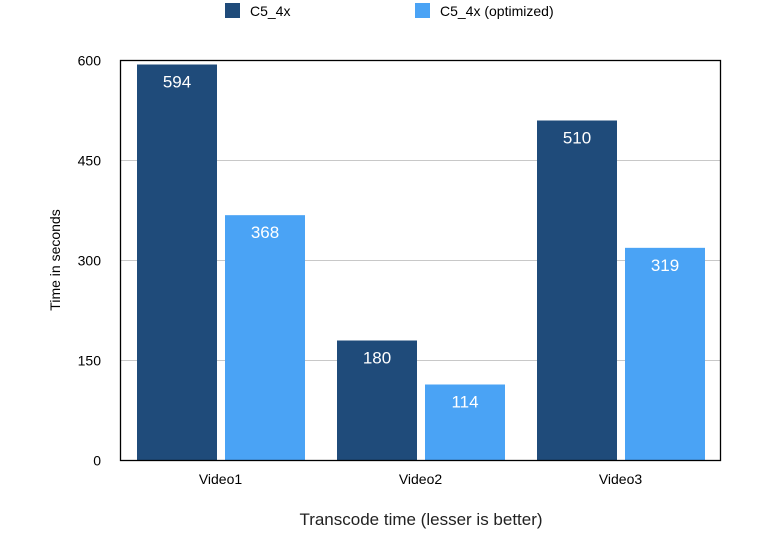 The image size is (768, 543). I want to click on x-axis-ticks: Video1 Video2 Video3, so click(421, 479).